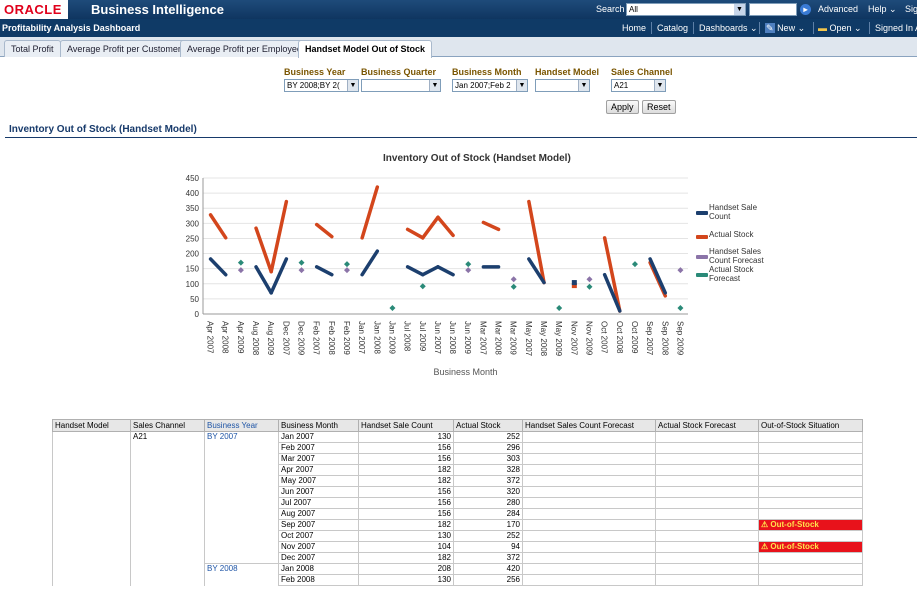  What do you see at coordinates (91, 425) in the screenshot?
I see `col-header: Handset Model` at bounding box center [91, 425].